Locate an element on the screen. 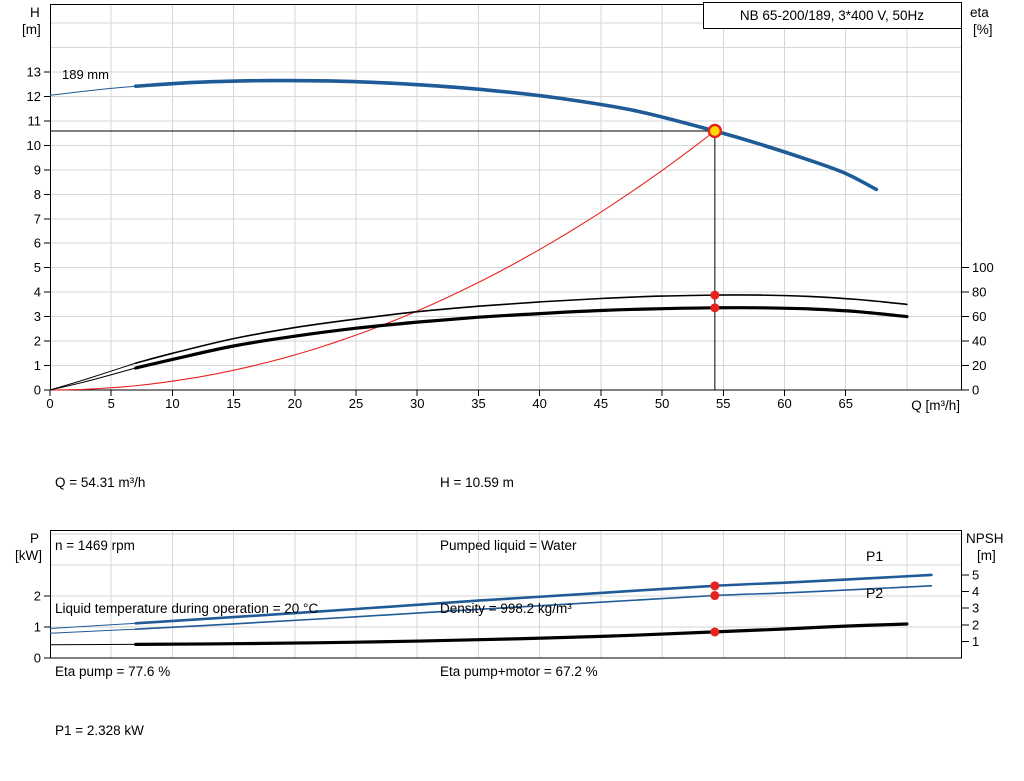 This screenshot has width=1024, height=781. NPSH-curve is located at coordinates (521, 634).